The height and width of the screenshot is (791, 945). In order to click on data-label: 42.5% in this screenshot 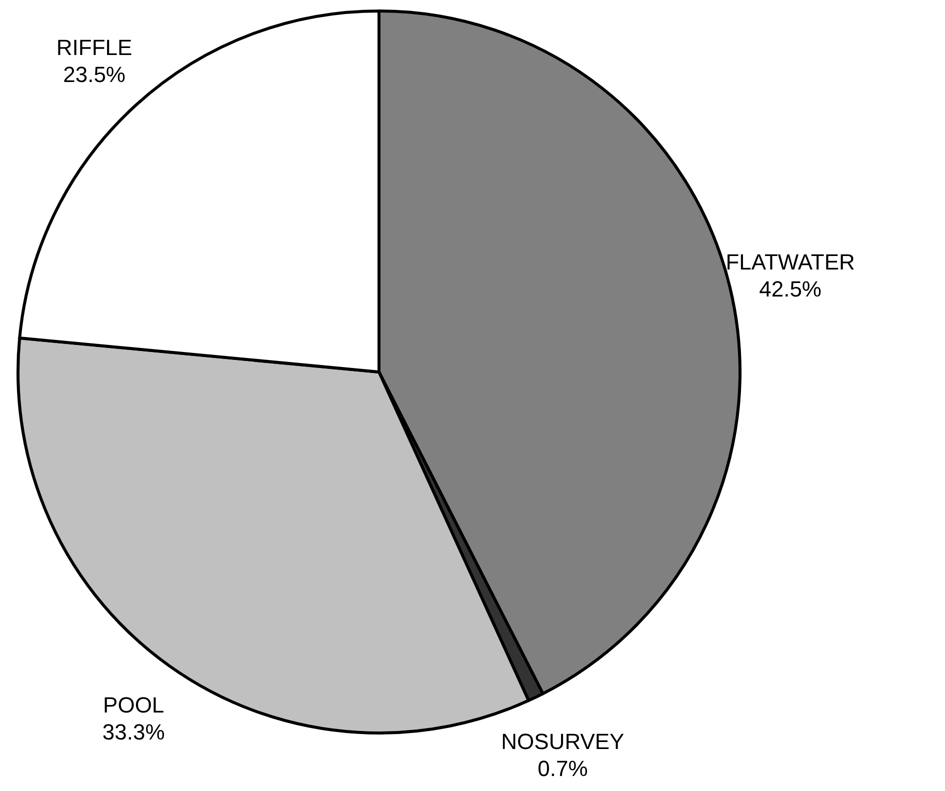, I will do `click(790, 289)`.